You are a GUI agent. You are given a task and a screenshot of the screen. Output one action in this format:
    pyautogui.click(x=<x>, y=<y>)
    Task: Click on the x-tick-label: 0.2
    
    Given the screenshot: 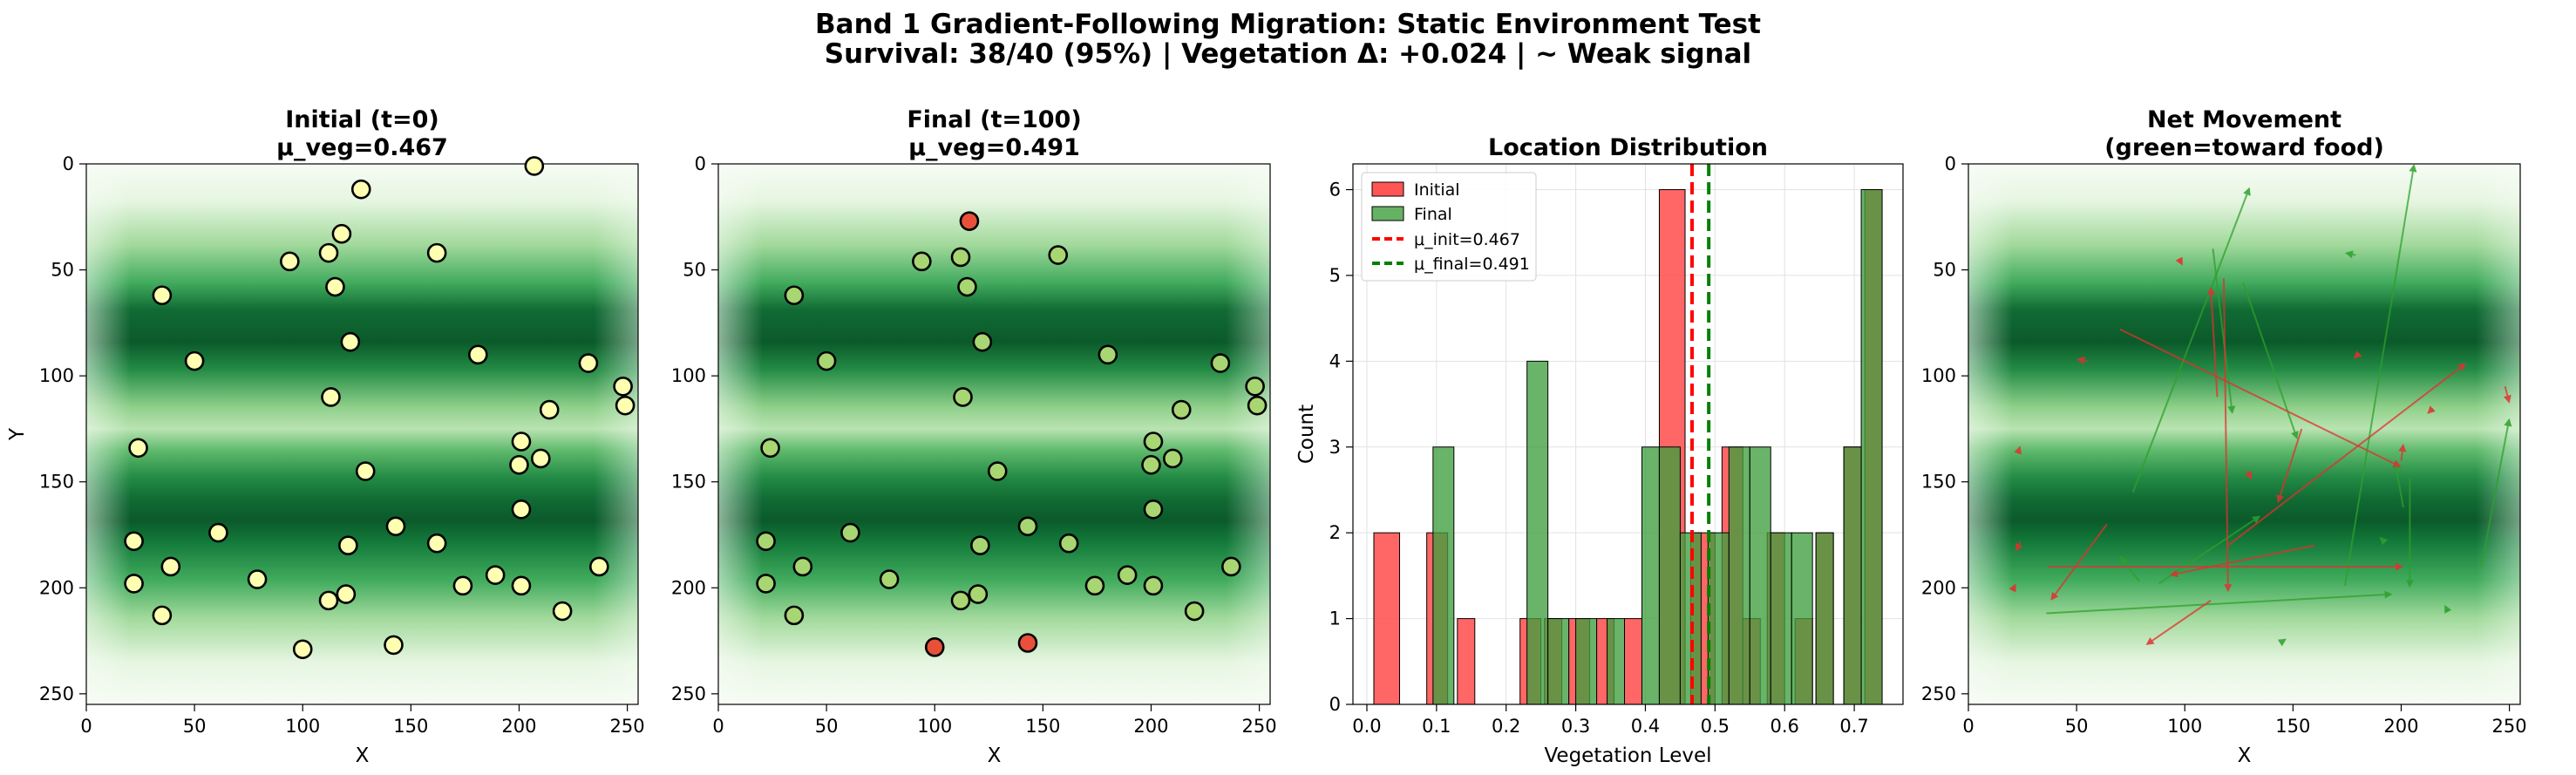 What is the action you would take?
    pyautogui.click(x=1506, y=727)
    